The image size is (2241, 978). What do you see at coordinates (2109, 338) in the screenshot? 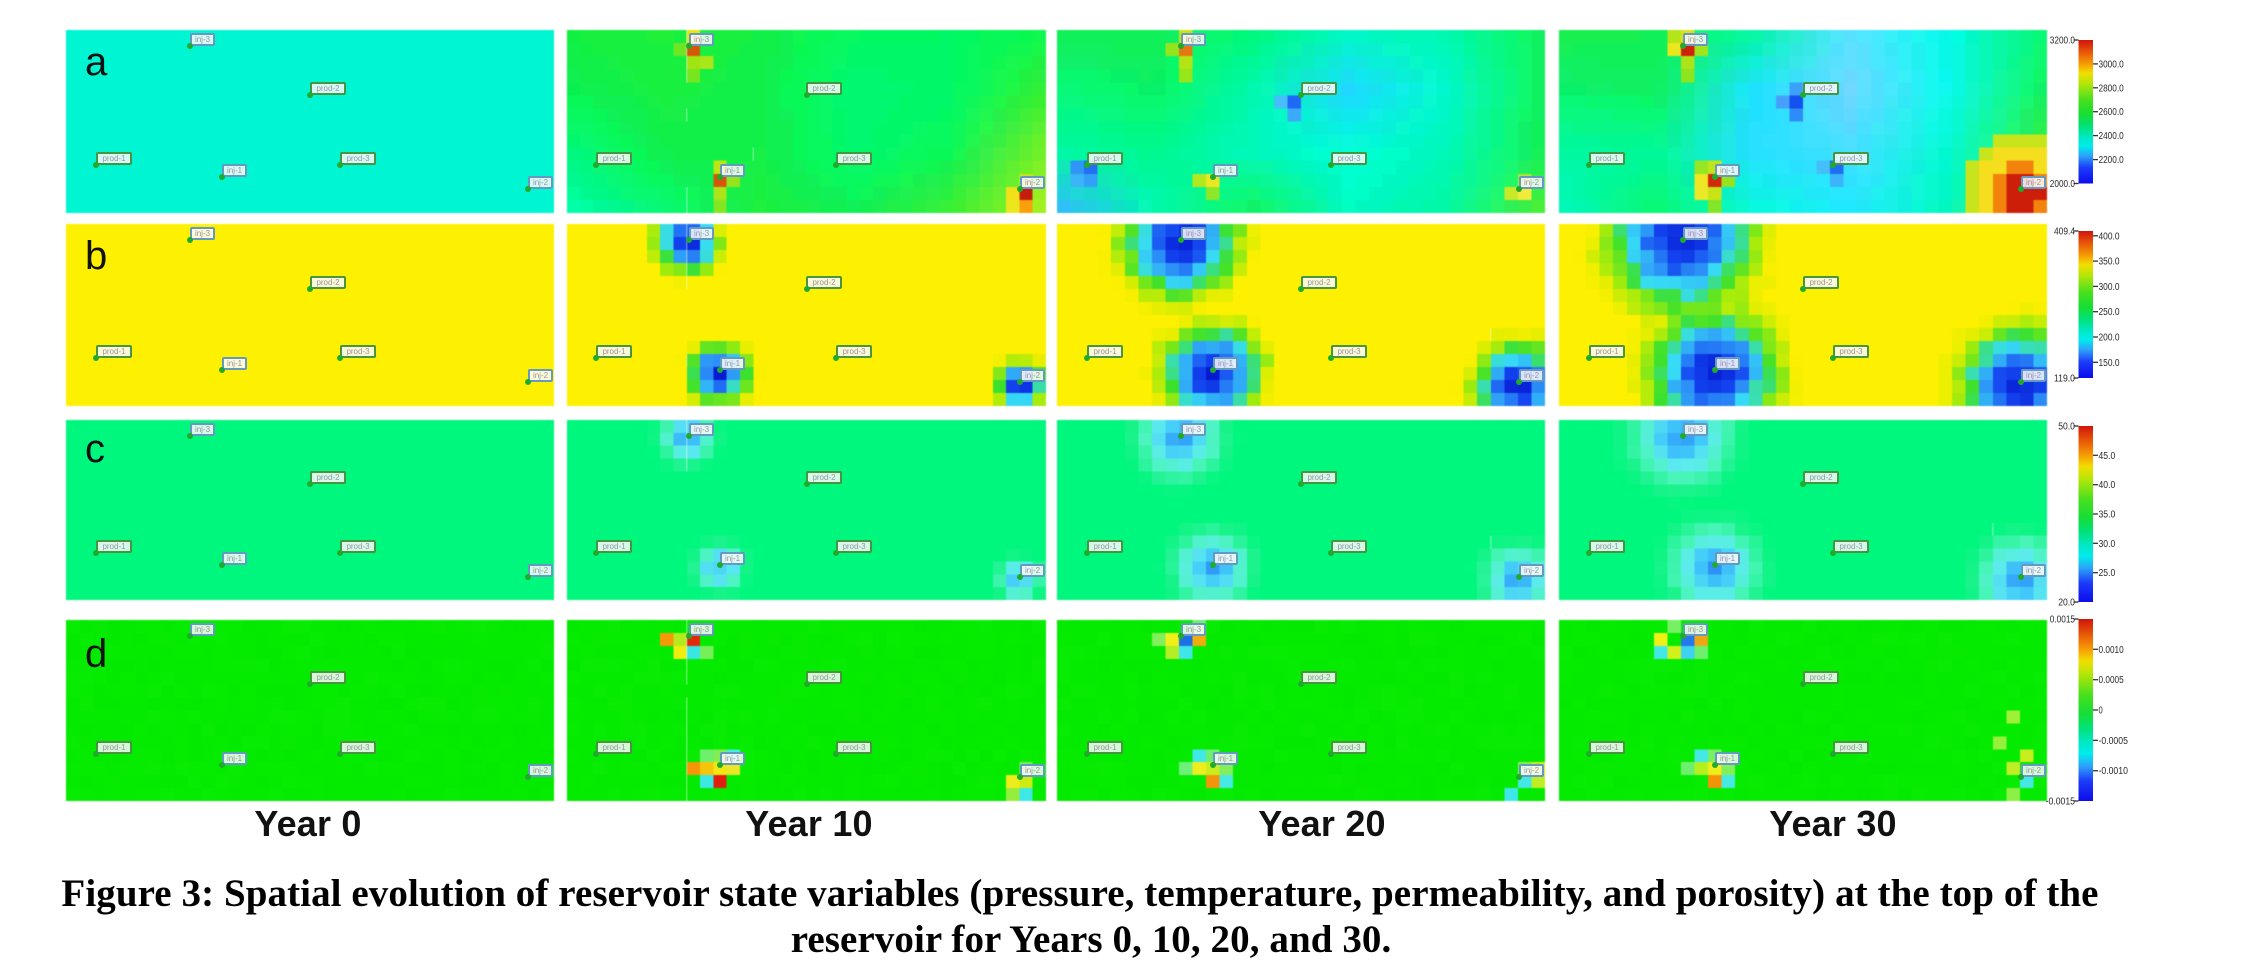
I see `svg-text: 200.0` at bounding box center [2109, 338].